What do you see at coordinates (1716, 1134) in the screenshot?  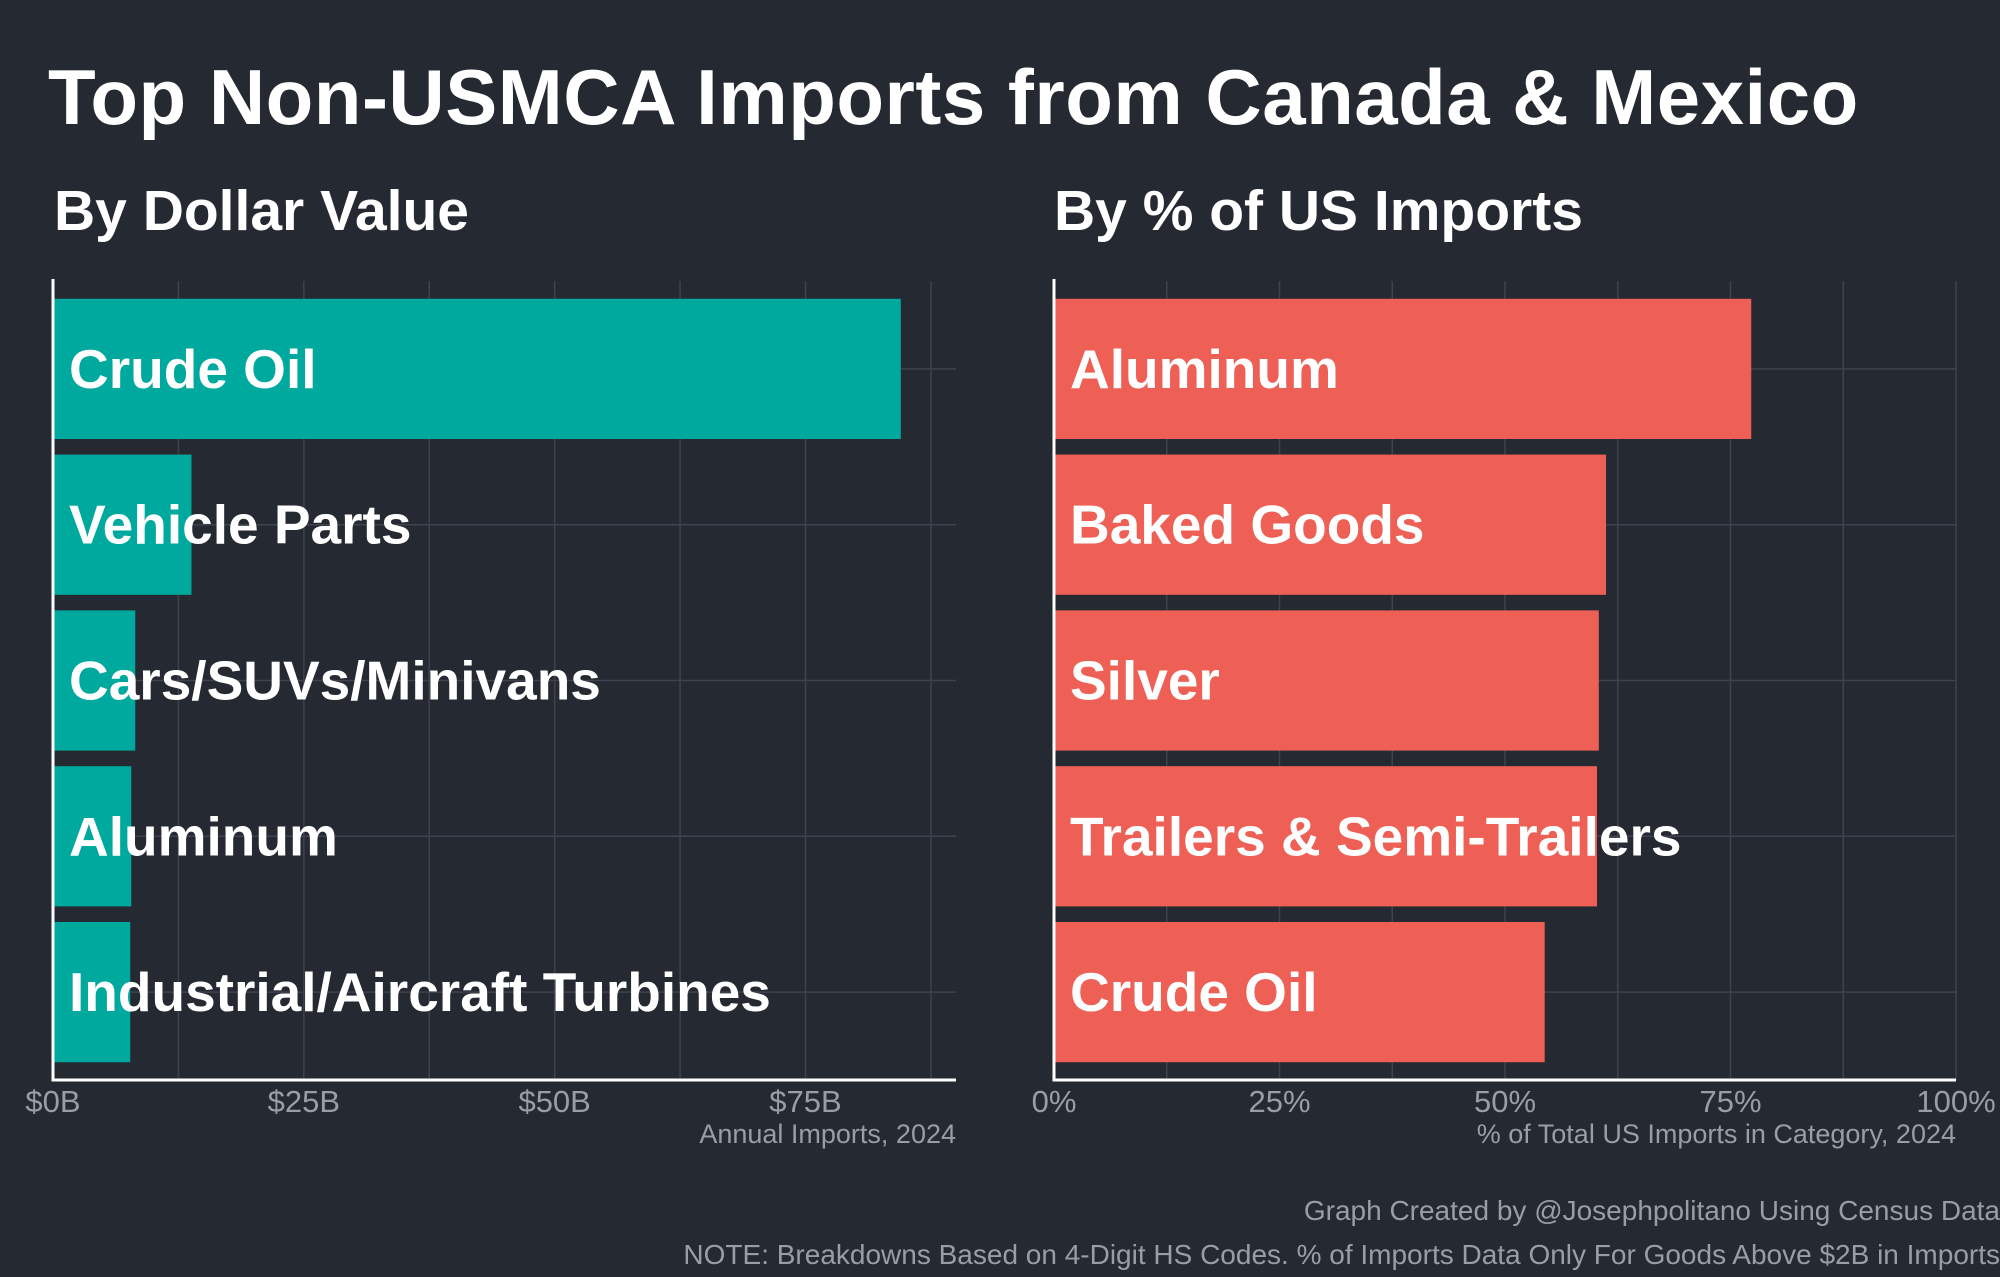 I see `right-x-axis-label: % of Total US Imports in Category, 2024` at bounding box center [1716, 1134].